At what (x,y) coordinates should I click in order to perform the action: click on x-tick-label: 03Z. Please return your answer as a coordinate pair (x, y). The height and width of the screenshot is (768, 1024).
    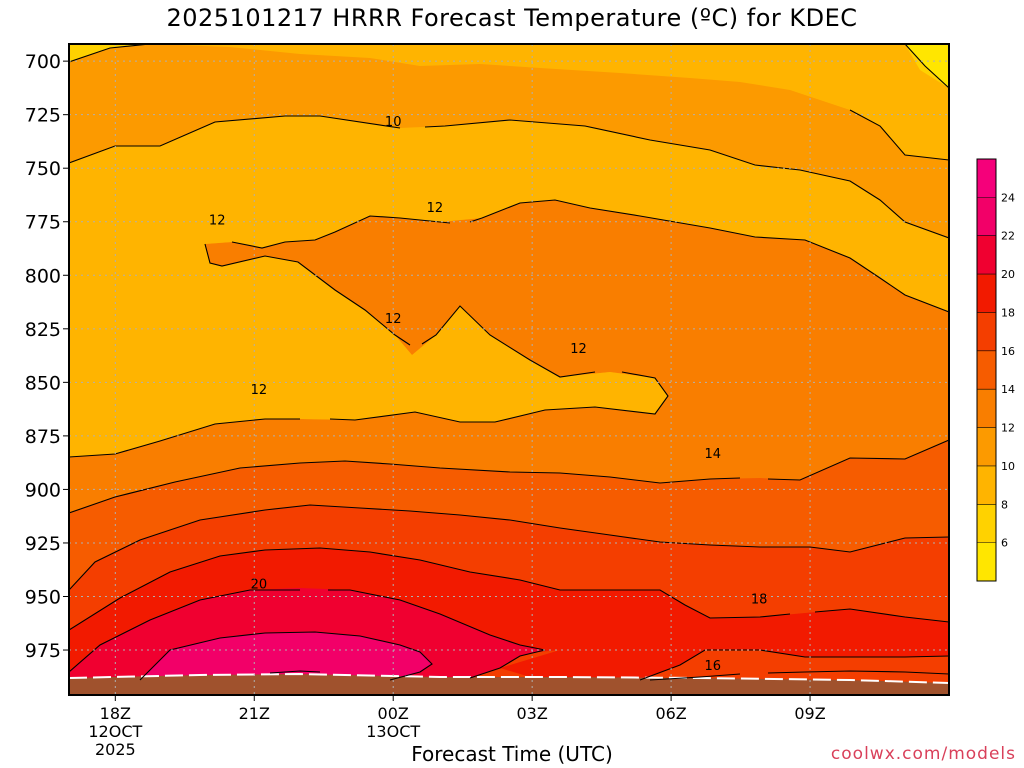
    Looking at the image, I should click on (531, 713).